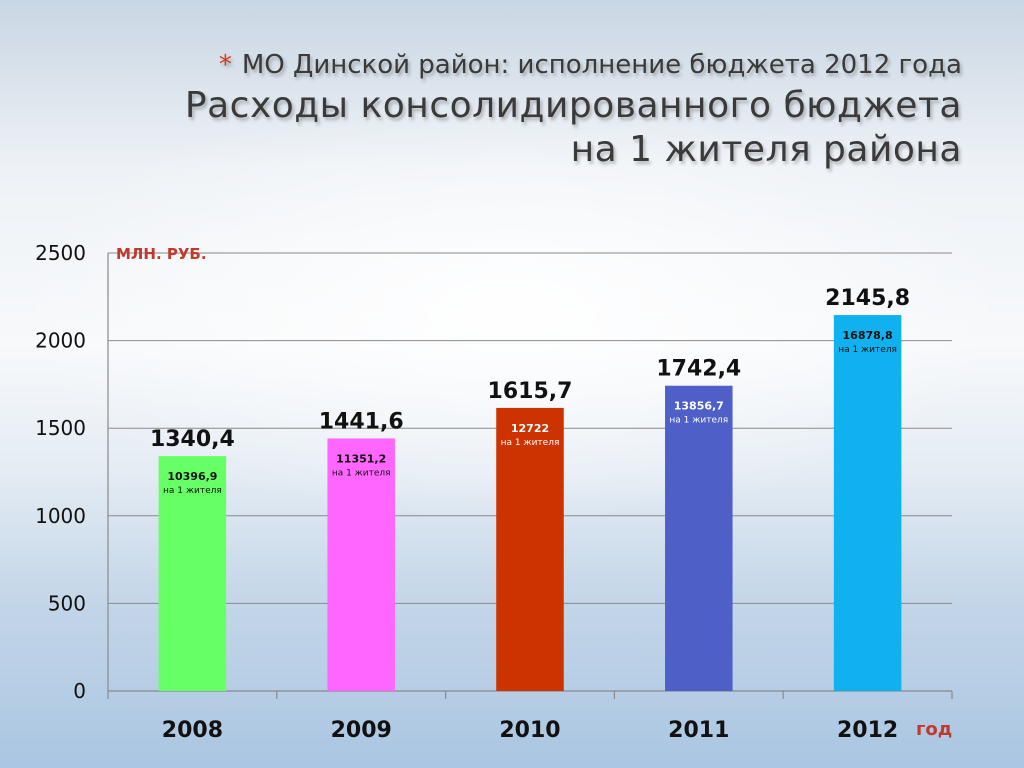  I want to click on title-line-3: на 1 жителя района, so click(766, 149).